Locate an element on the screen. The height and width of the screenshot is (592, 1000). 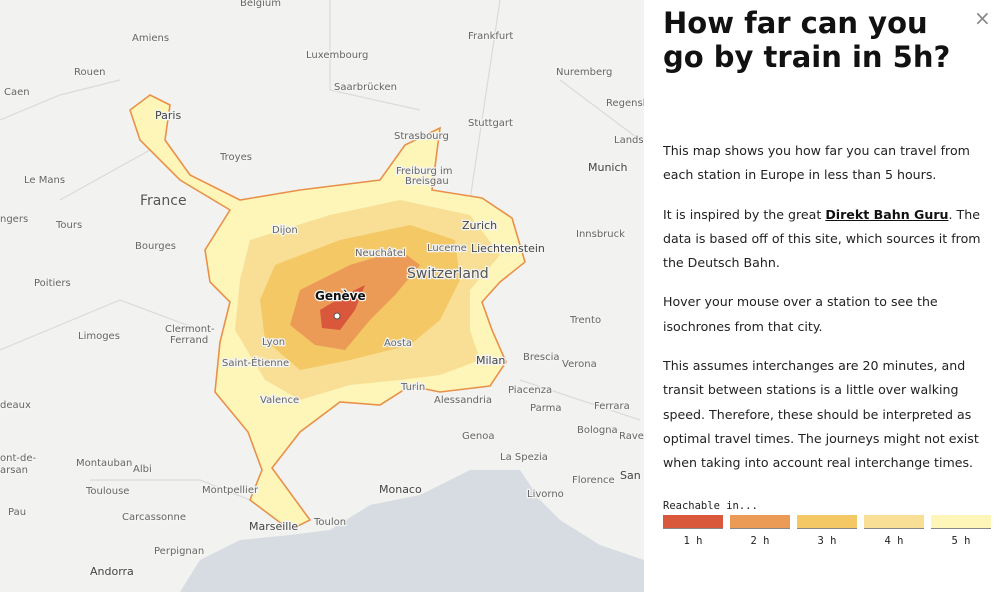
map-label: Toulon is located at coordinates (329, 522).